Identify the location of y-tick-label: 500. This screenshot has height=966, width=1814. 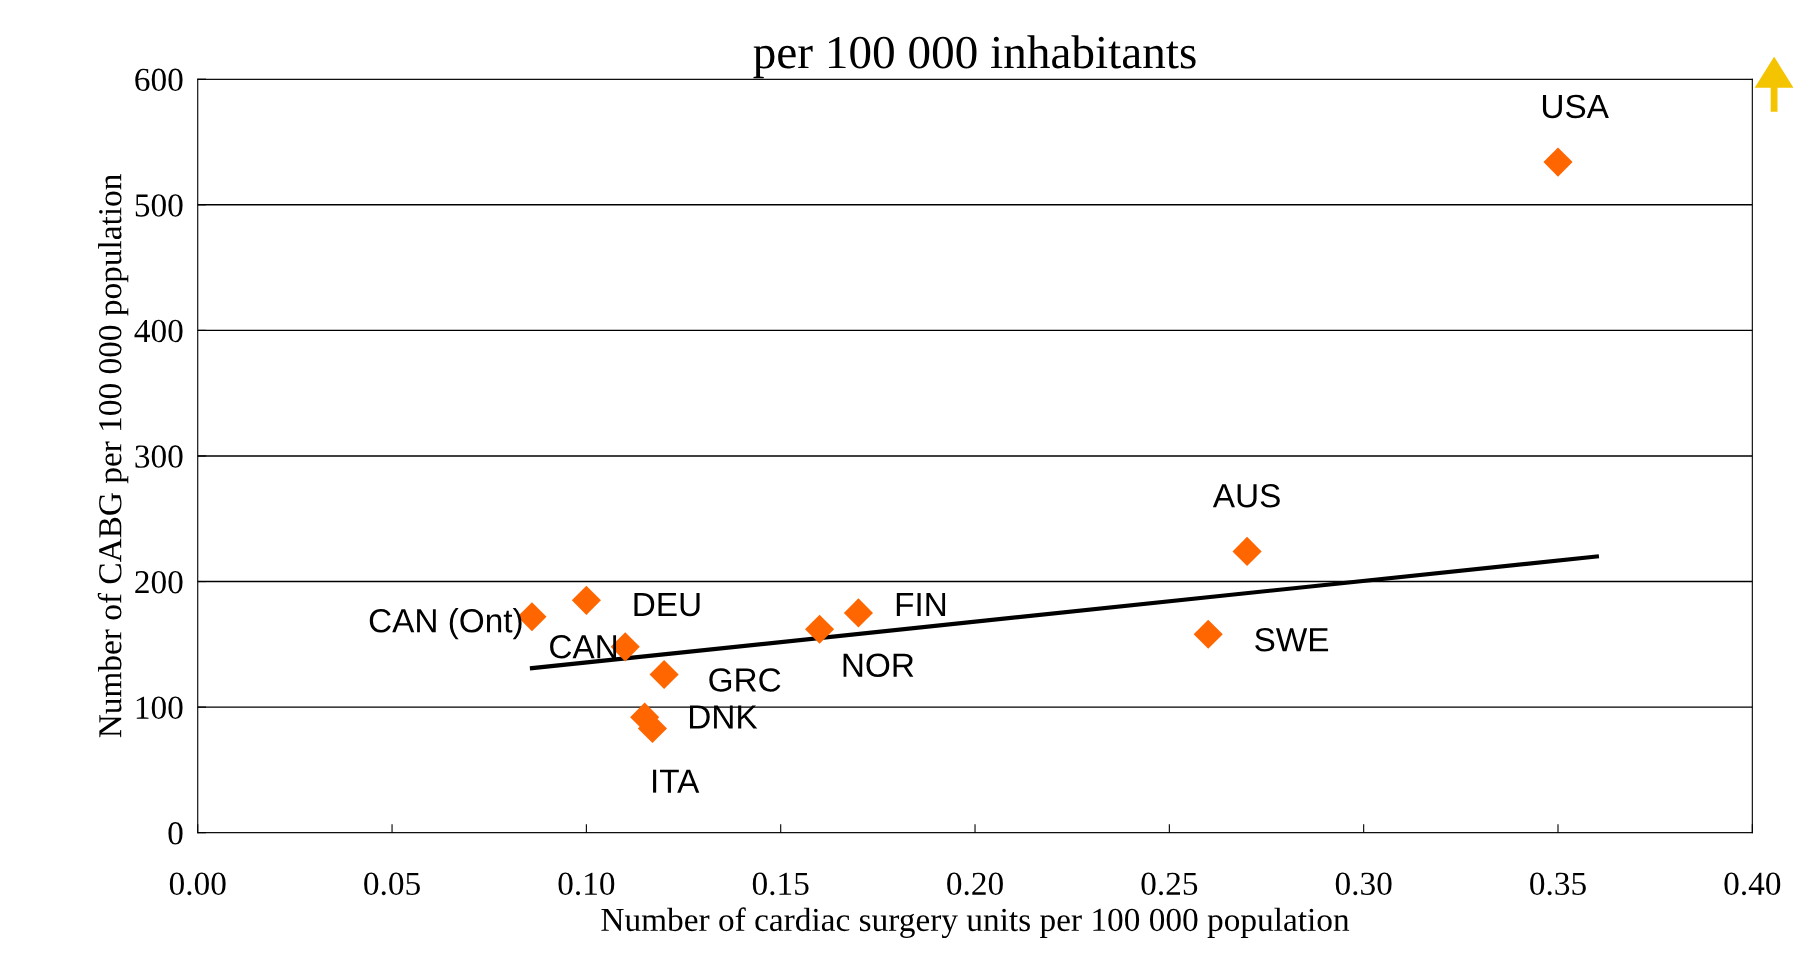
(159, 205).